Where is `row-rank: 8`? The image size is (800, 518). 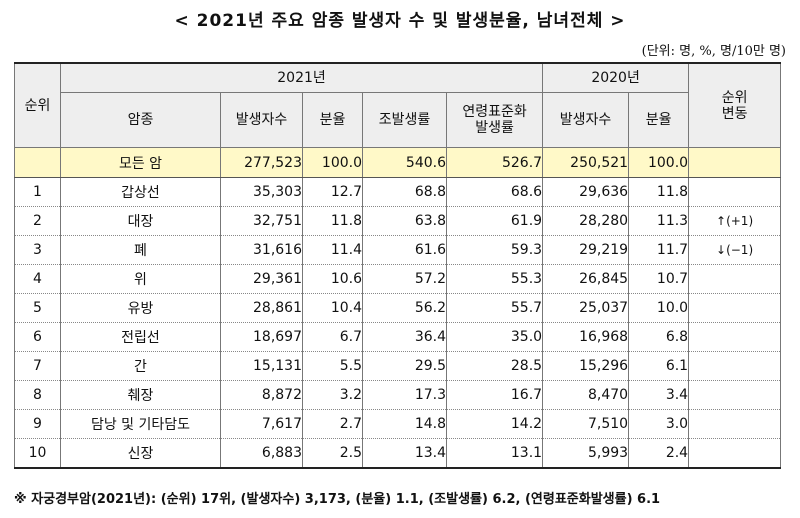
row-rank: 8 is located at coordinates (37, 395).